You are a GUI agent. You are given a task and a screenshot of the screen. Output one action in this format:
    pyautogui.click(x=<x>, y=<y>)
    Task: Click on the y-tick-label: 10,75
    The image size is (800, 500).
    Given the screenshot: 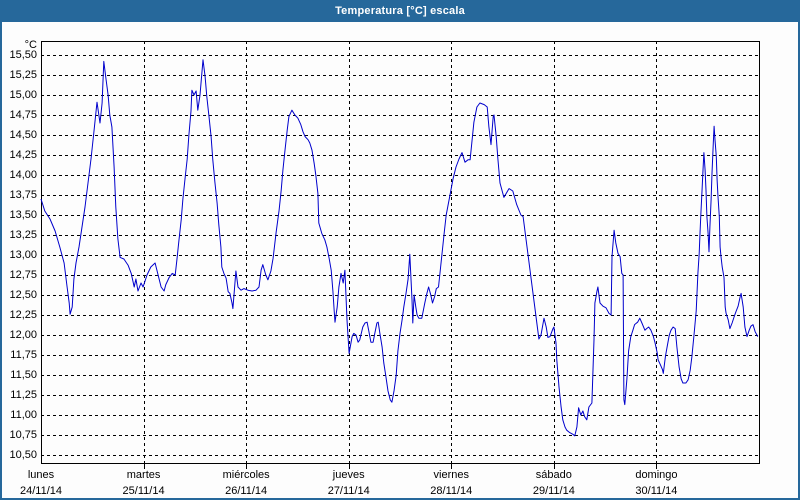 What is the action you would take?
    pyautogui.click(x=23, y=435)
    